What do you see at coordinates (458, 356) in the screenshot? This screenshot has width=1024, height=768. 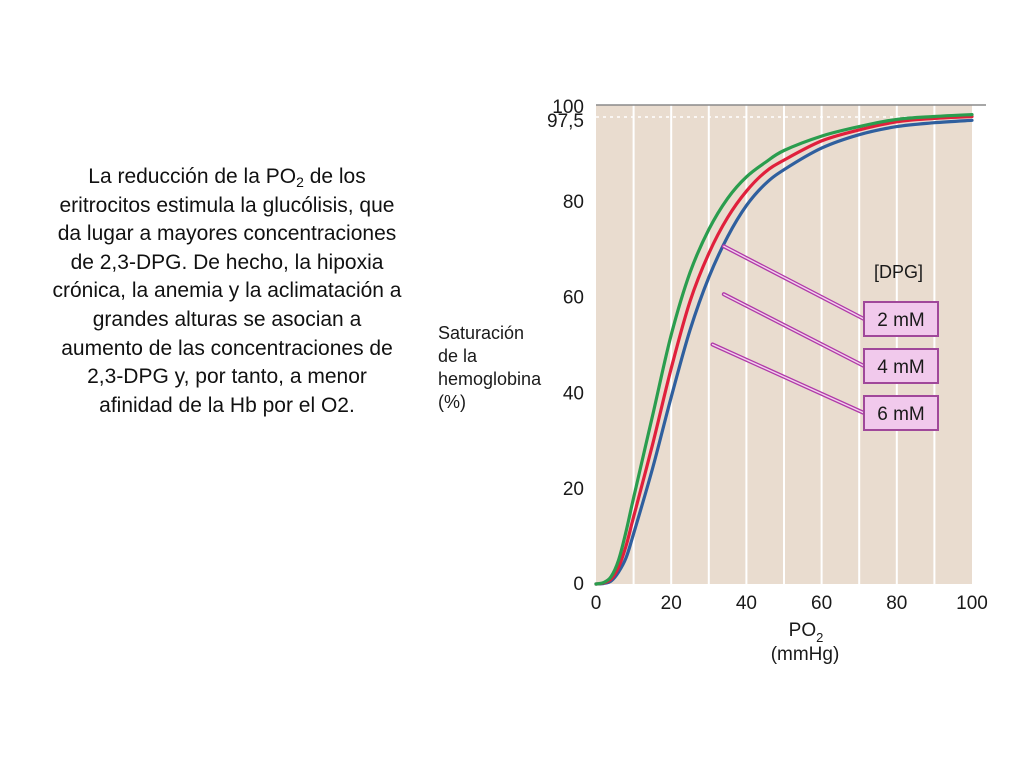 I see `y-axis-label-line: de la` at bounding box center [458, 356].